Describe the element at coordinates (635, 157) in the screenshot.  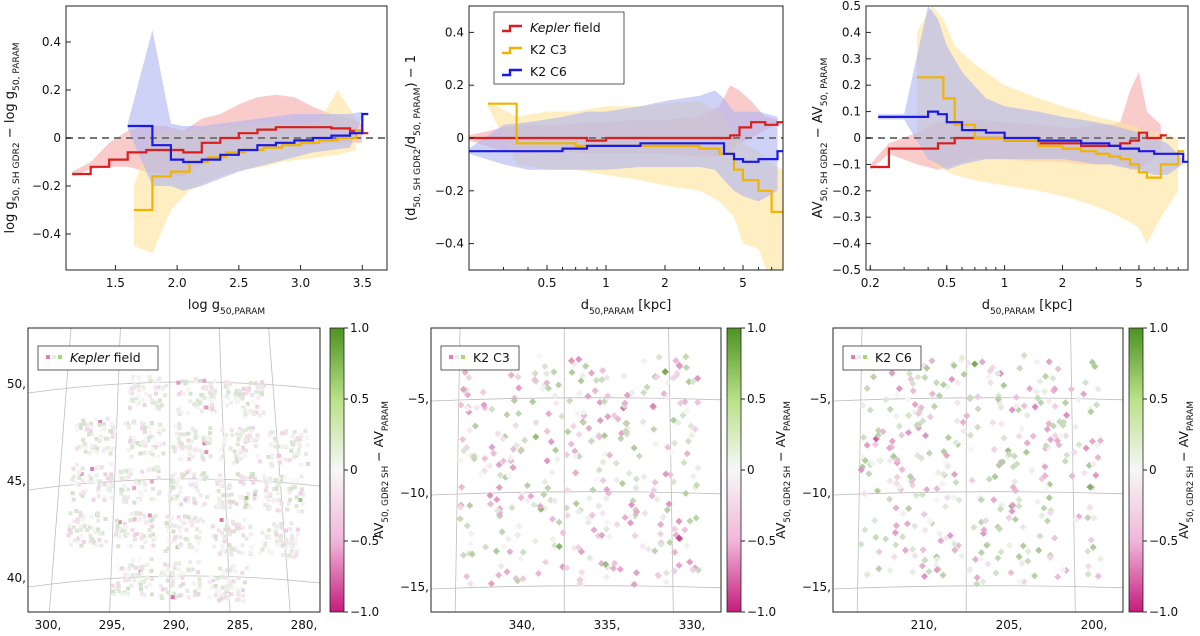
I see `series-line-k2c3` at that location.